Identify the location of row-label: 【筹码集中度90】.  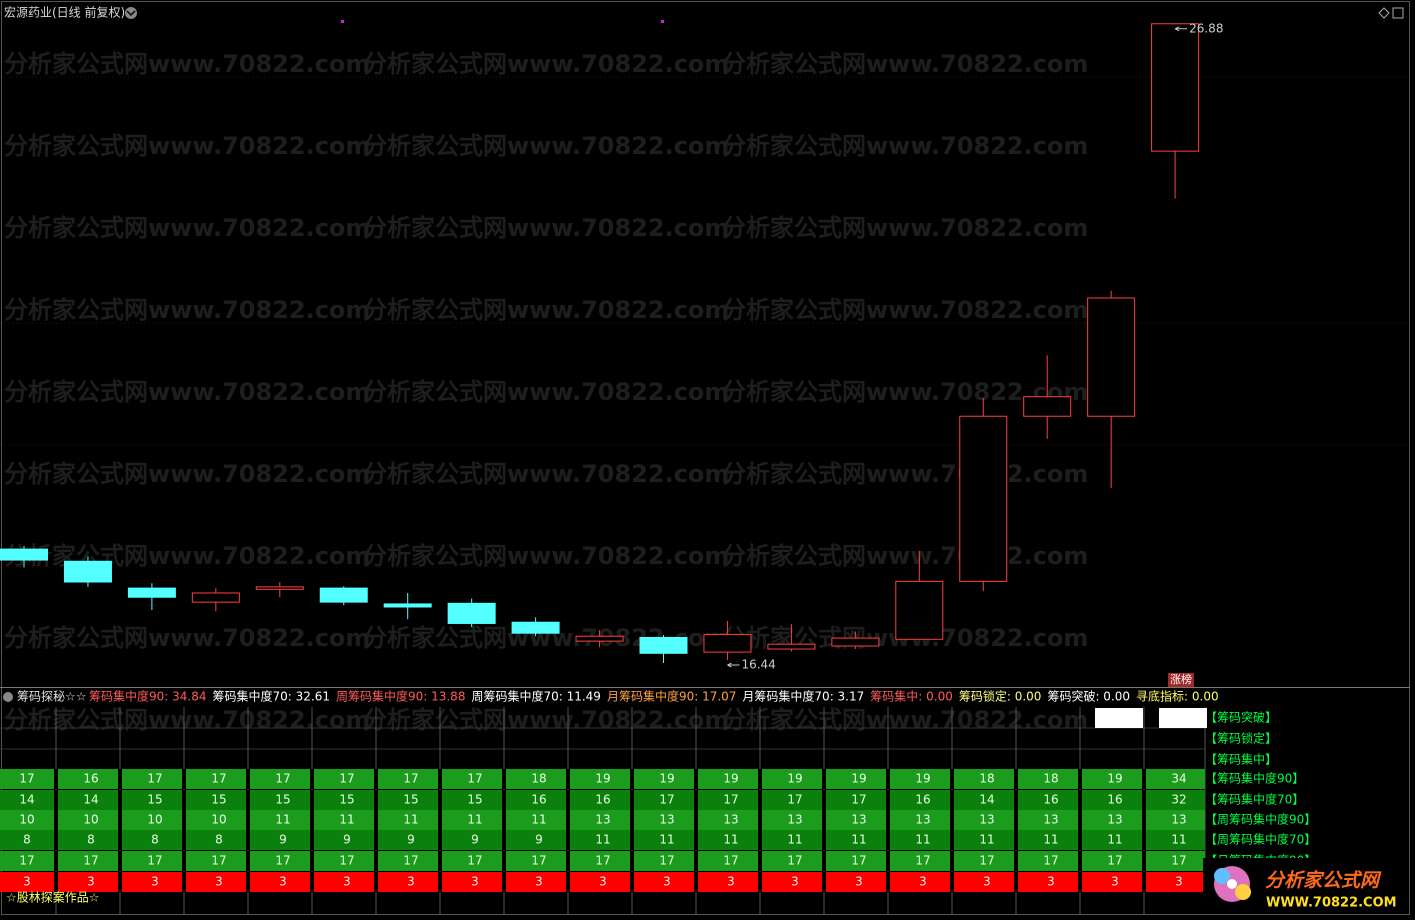
(1254, 778).